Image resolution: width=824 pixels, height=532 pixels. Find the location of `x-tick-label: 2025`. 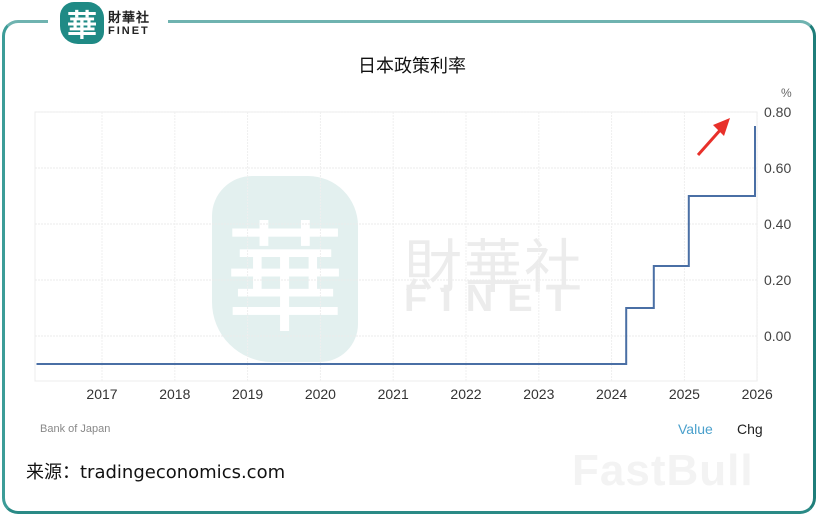

x-tick-label: 2025 is located at coordinates (684, 394).